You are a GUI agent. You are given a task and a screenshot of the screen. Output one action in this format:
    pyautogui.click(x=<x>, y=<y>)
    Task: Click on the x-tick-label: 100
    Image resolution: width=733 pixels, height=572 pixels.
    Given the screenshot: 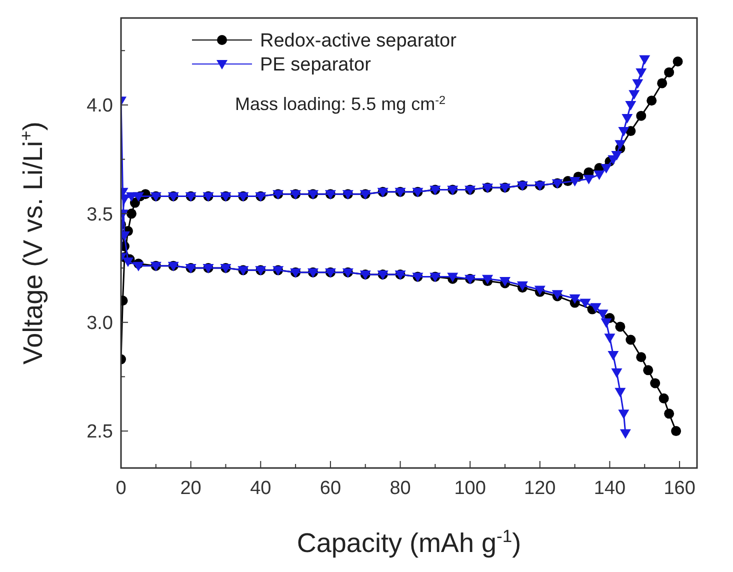 What is the action you would take?
    pyautogui.click(x=470, y=488)
    